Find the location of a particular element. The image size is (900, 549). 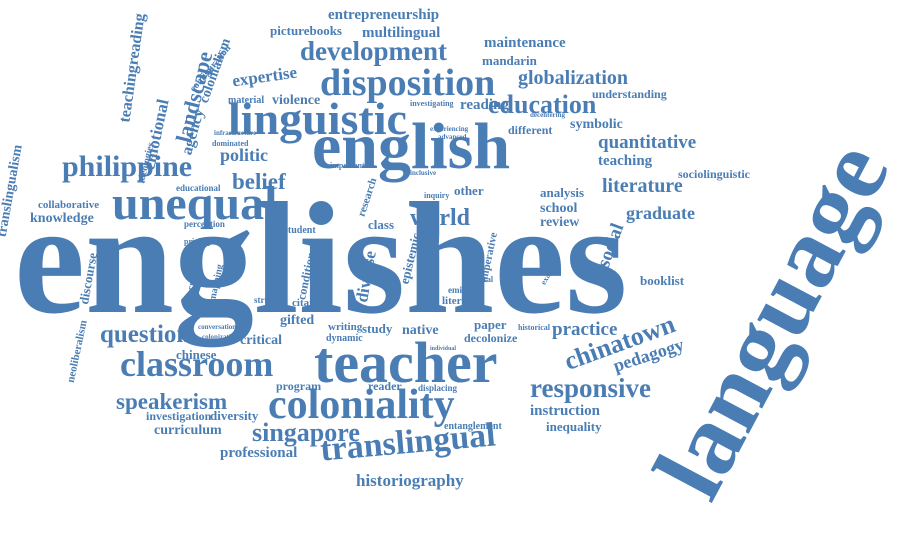

cloud-word: program is located at coordinates (299, 386).